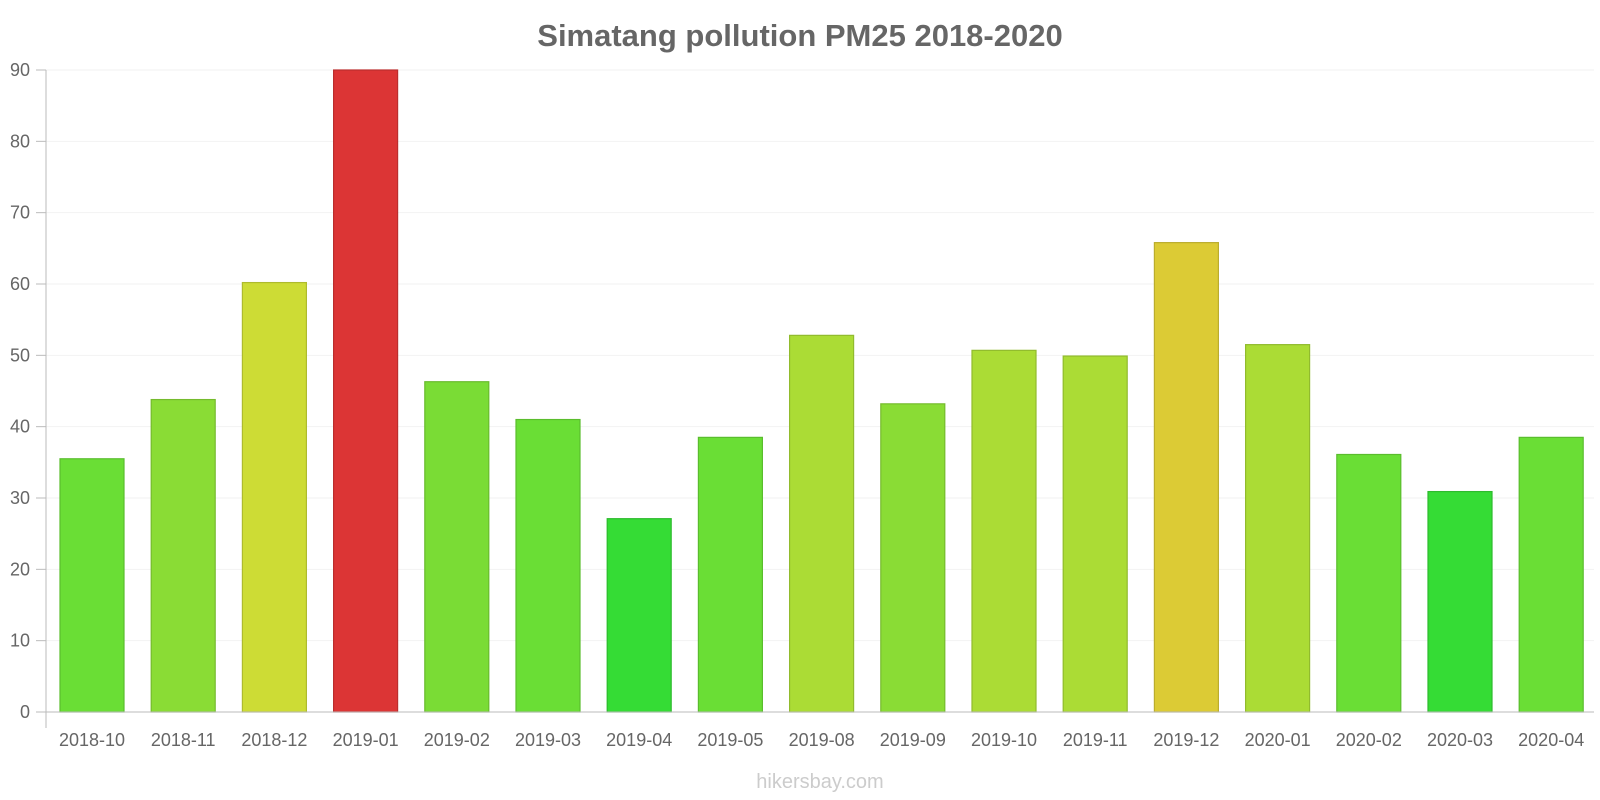 Image resolution: width=1600 pixels, height=800 pixels. Describe the element at coordinates (20, 498) in the screenshot. I see `y-tick-label: 30` at that location.